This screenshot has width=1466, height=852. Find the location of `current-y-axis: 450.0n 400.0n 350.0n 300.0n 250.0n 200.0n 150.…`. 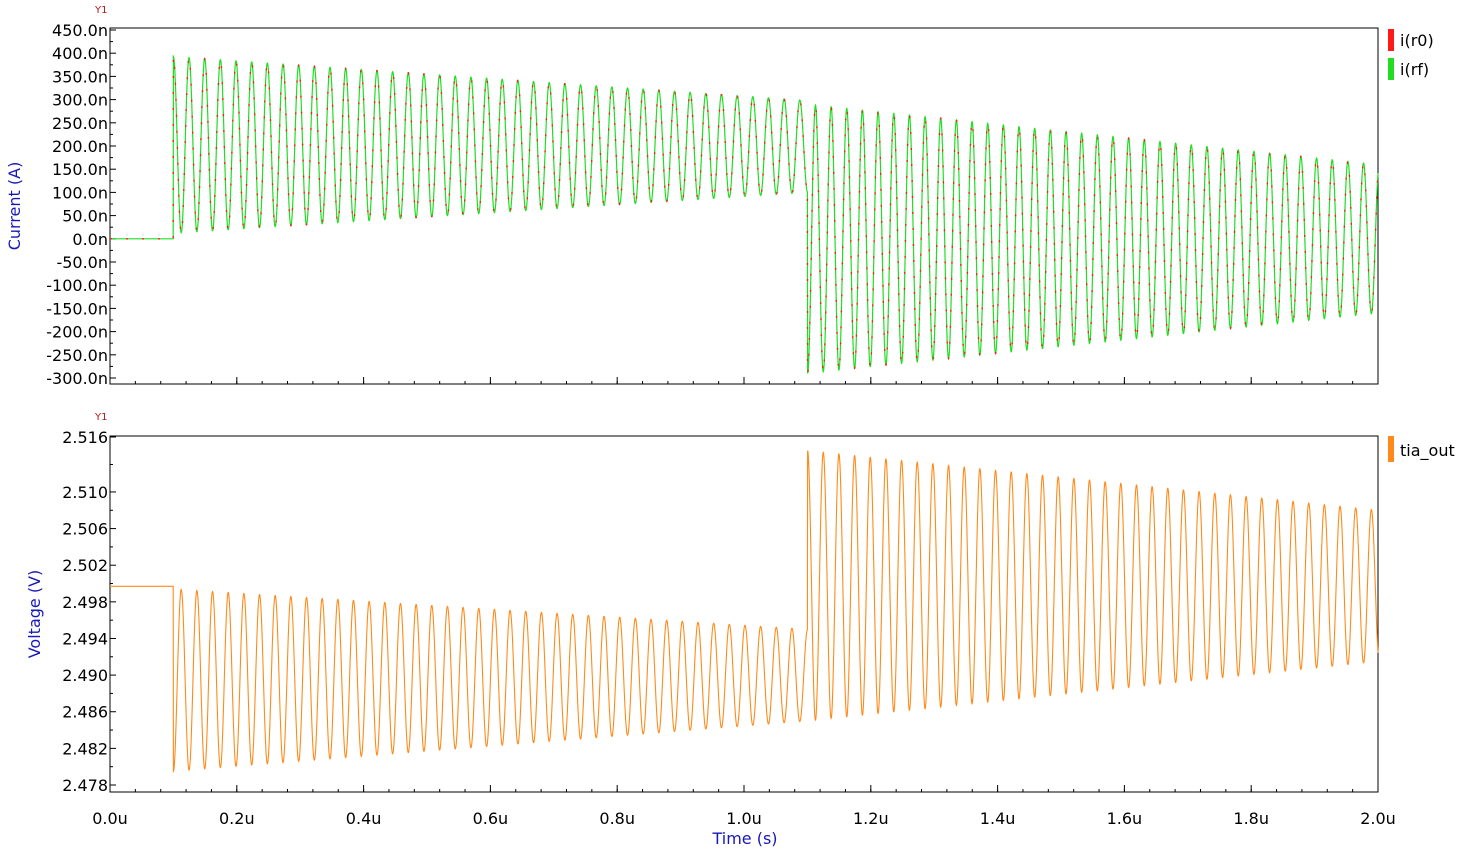

current-y-axis: 450.0n 400.0n 350.0n 300.0n 250.0n 200.0n 150.… is located at coordinates (81, 204).